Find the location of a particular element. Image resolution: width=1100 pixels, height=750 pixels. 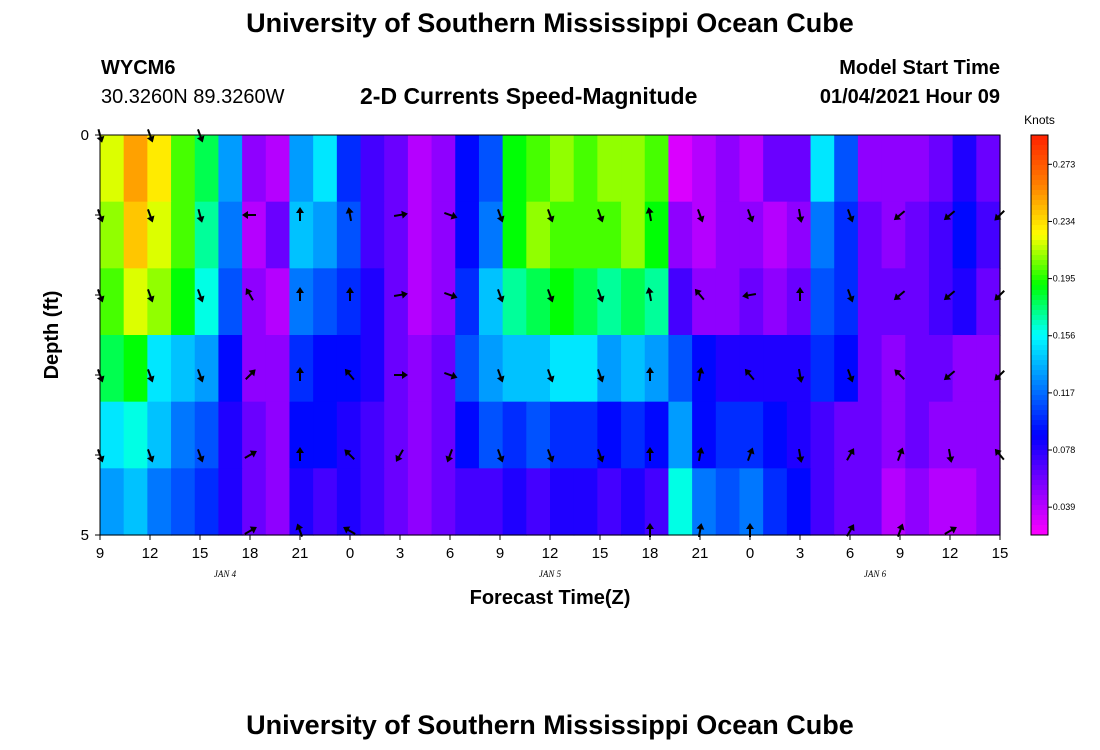

date-label: JAN 4 is located at coordinates (225, 574).